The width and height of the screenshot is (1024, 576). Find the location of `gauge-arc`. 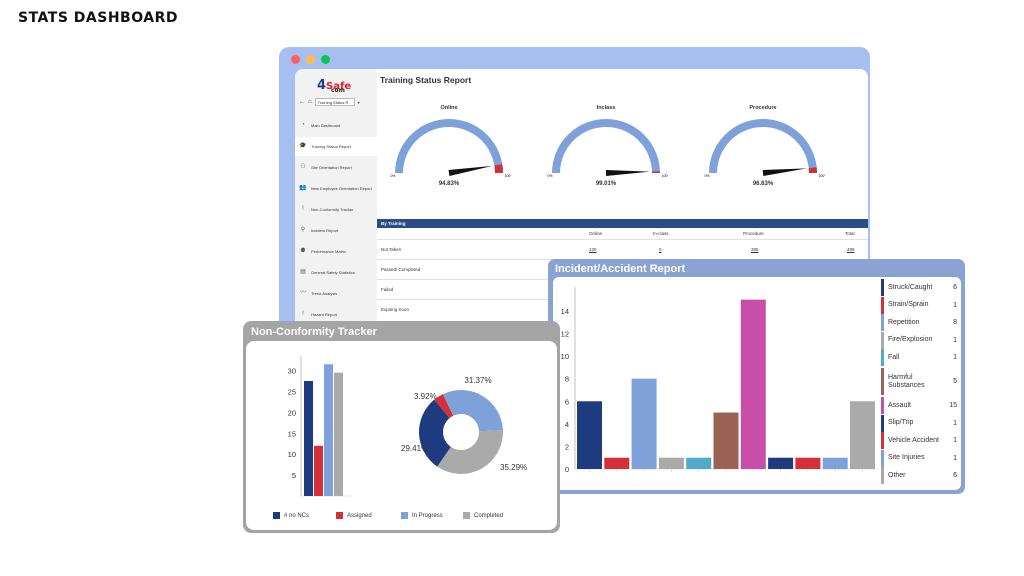

gauge-arc is located at coordinates (606, 146).